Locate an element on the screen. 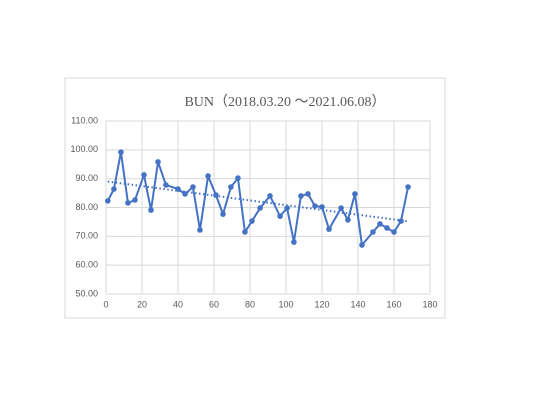  y-tick-label: 100.00 is located at coordinates (84, 149).